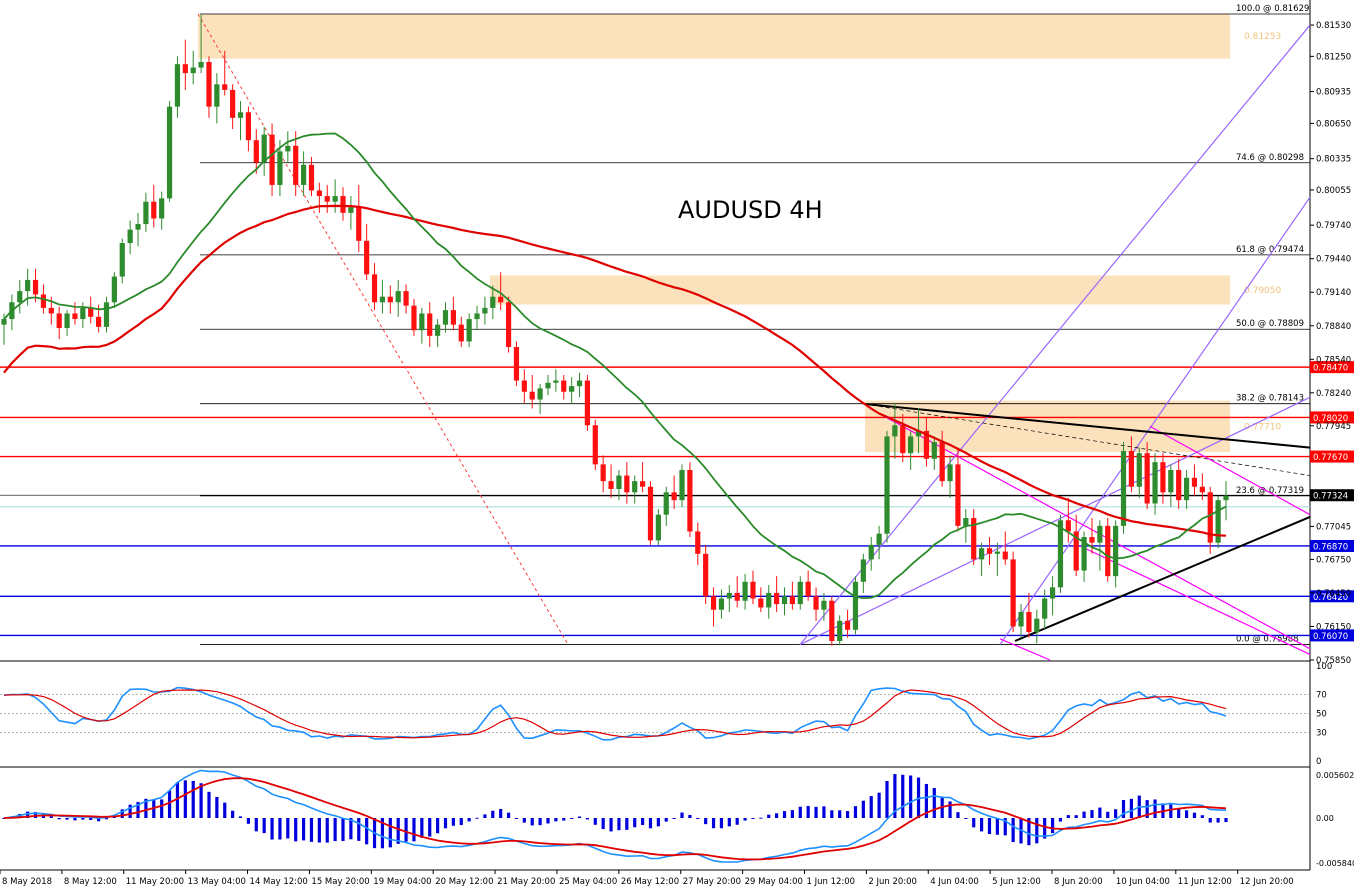 The height and width of the screenshot is (891, 1354). Describe the element at coordinates (1333, 394) in the screenshot. I see `price-tick-label: 0.78240` at that location.